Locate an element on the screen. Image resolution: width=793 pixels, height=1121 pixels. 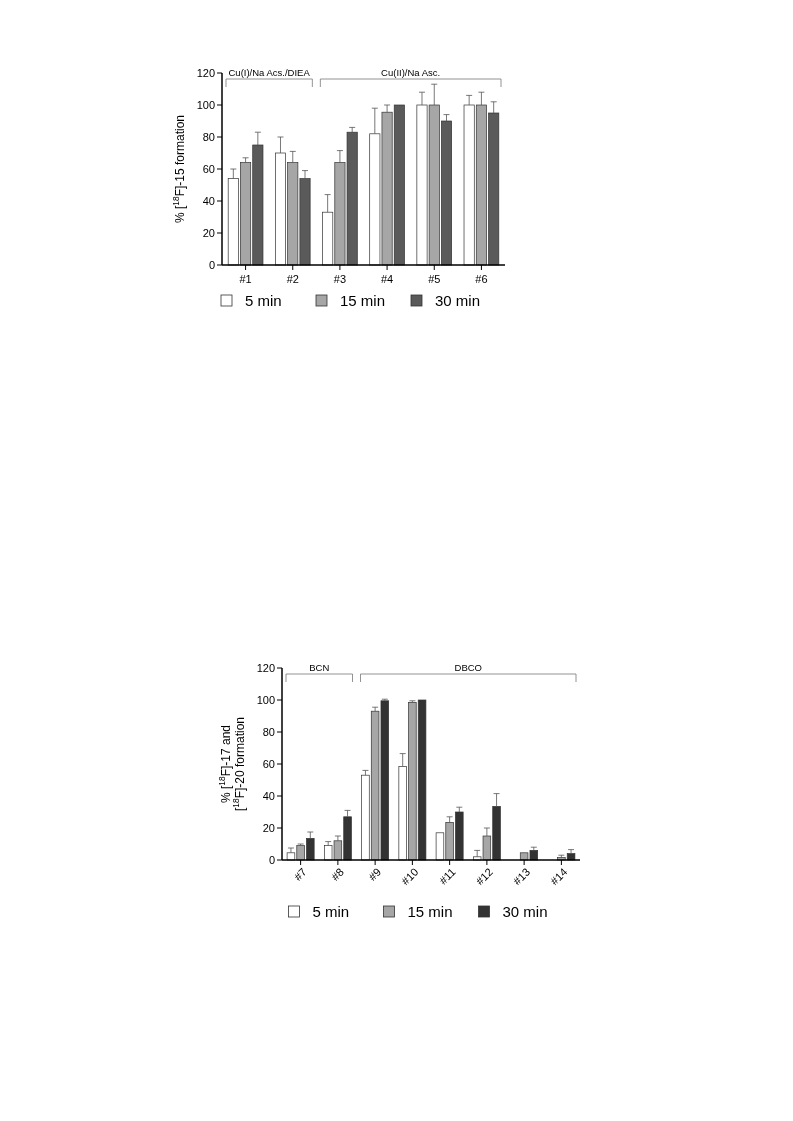
x-tick-label: #1 is located at coordinates (245, 279).